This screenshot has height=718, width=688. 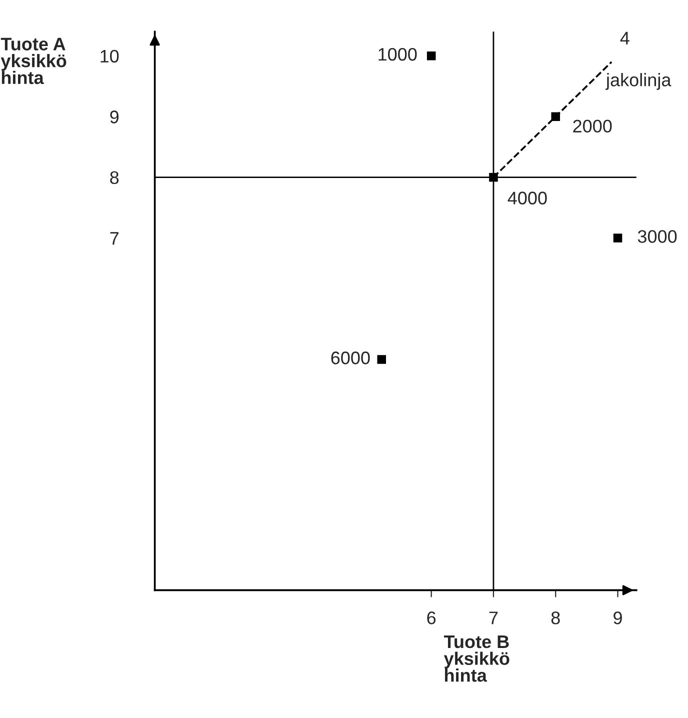 What do you see at coordinates (350, 358) in the screenshot?
I see `annotation: 6000` at bounding box center [350, 358].